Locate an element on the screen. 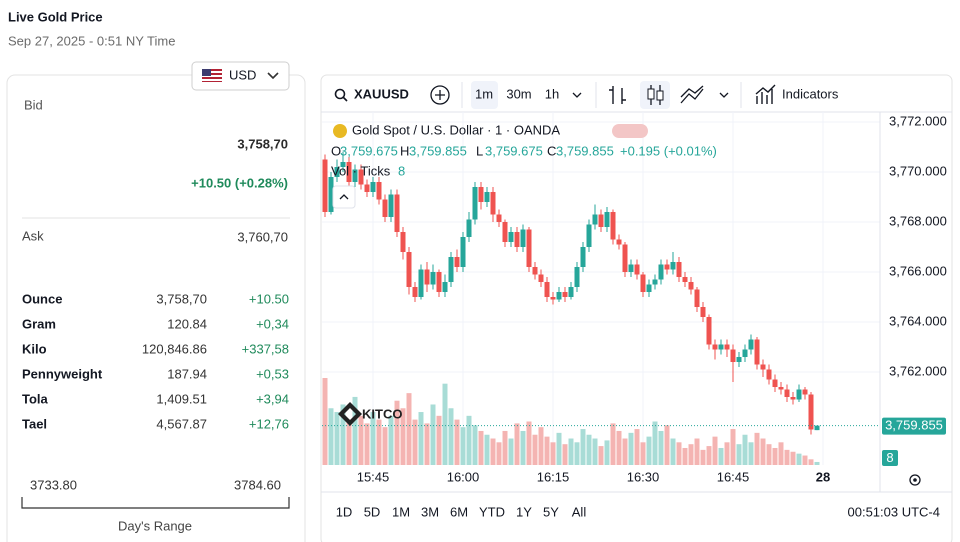 The image size is (960, 542). range-button: All is located at coordinates (579, 511).